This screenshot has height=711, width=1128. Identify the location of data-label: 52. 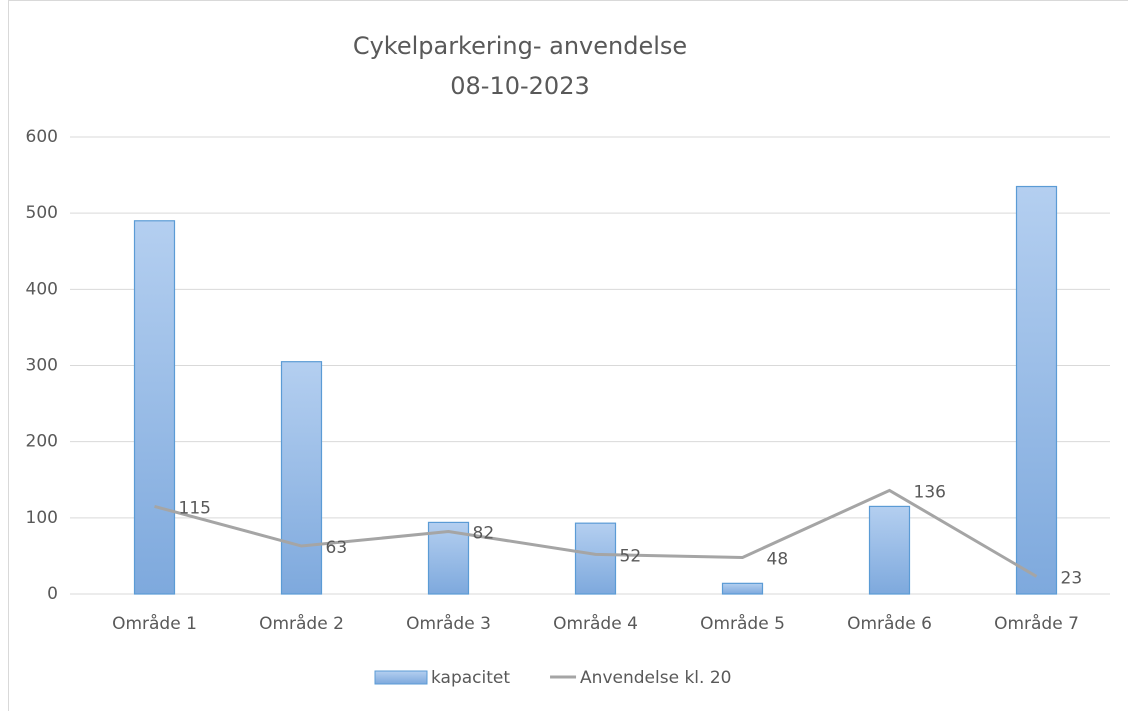
(631, 556).